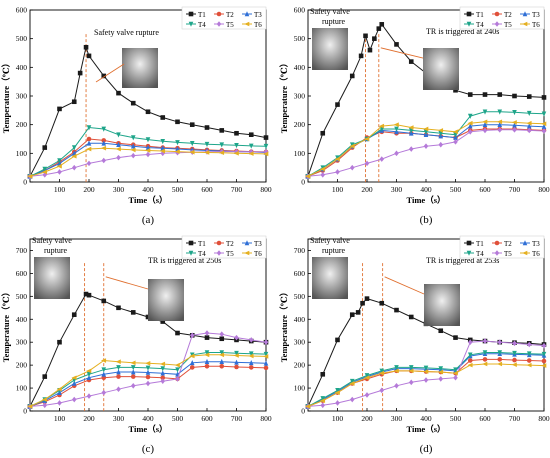 The image size is (550, 458). I want to click on y-tick-label: 600, so click(300, 10).